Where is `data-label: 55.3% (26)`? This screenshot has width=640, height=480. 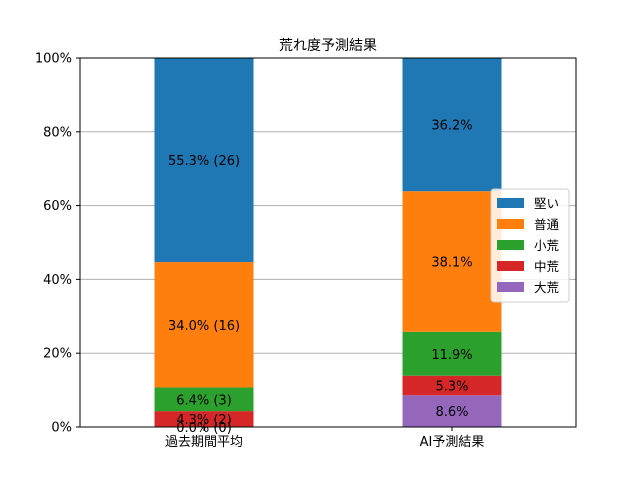 data-label: 55.3% (26) is located at coordinates (204, 161).